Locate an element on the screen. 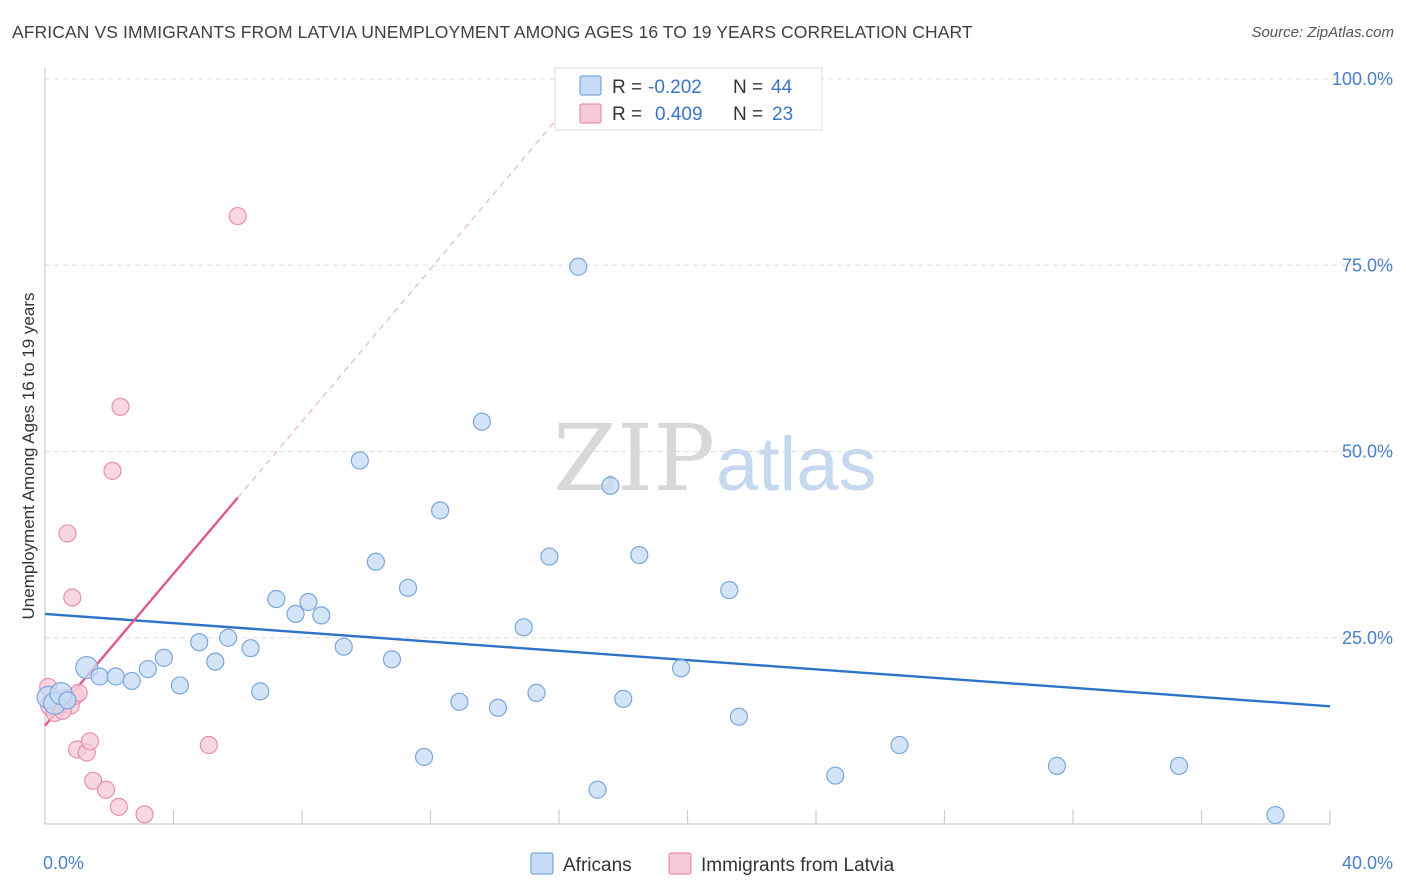 The image size is (1406, 892). trendline-latvia-extension is located at coordinates (401, 303).